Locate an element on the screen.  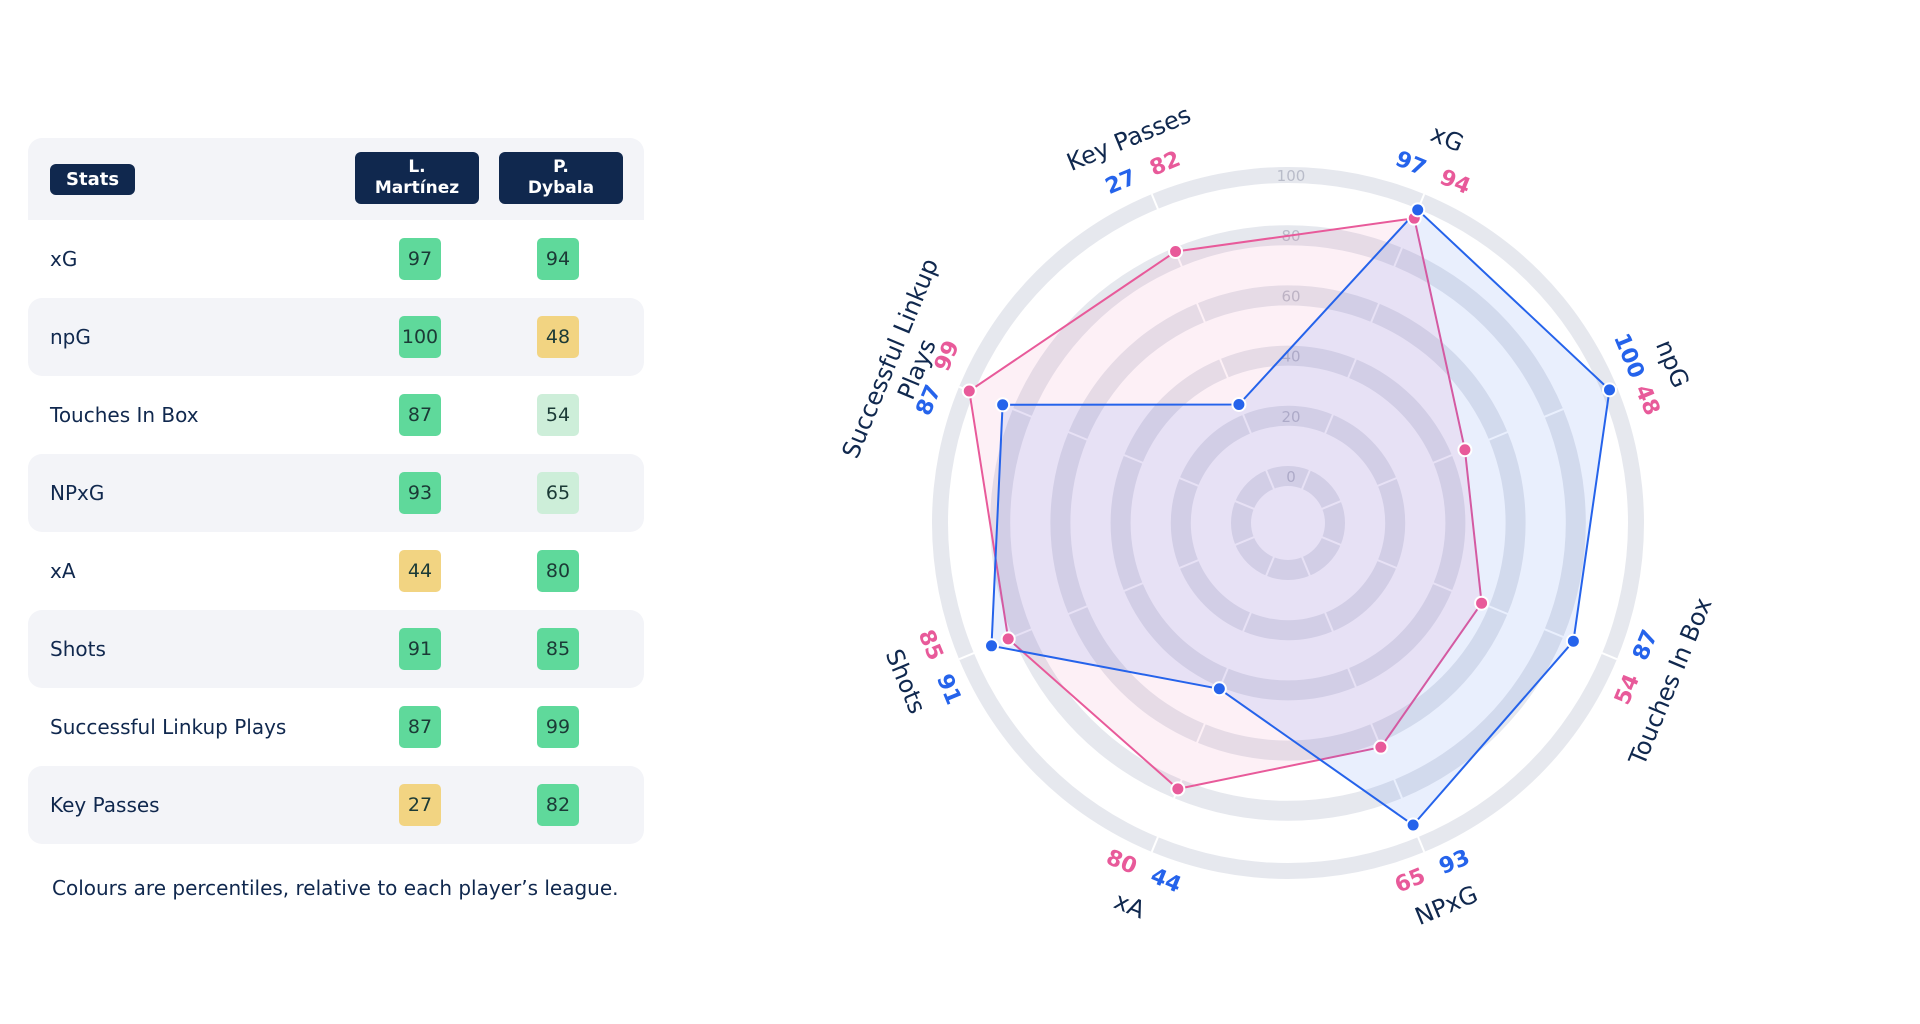
axis-label: npG is located at coordinates (1672, 364).